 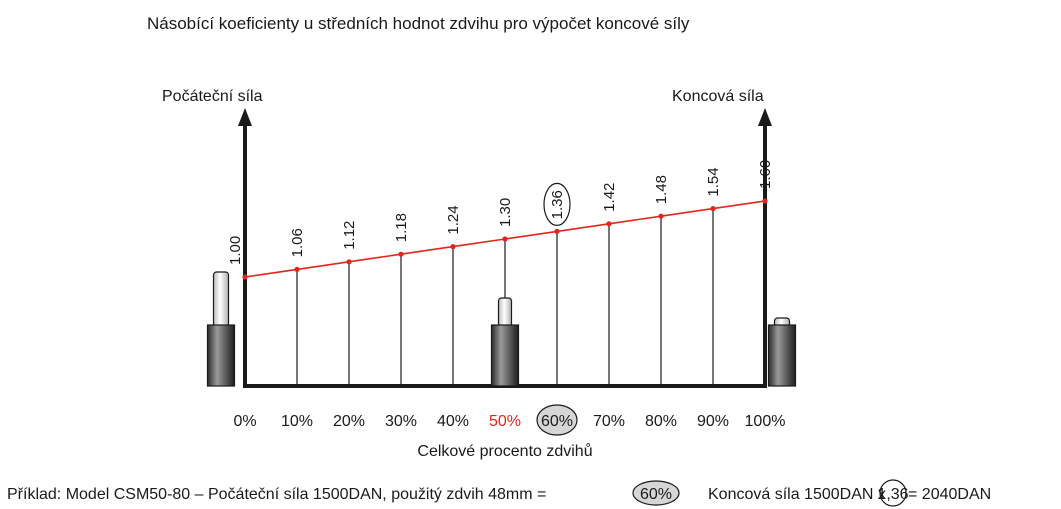 I want to click on example-text-part3: = 2040DAN, so click(x=949, y=494).